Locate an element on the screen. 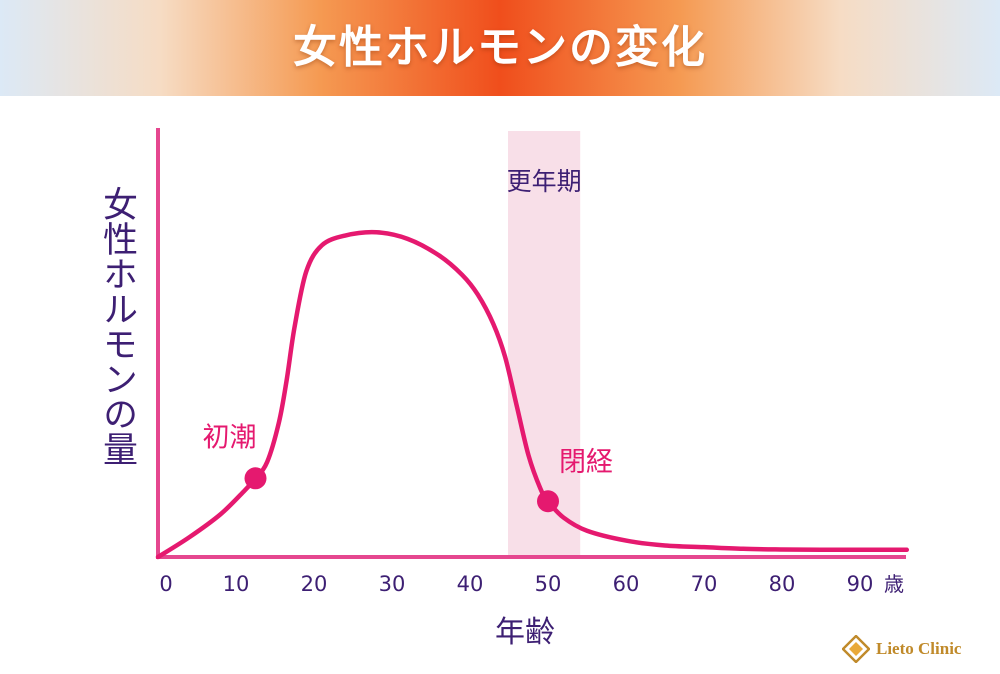  page-title: 女性ホルモンの変化 is located at coordinates (500, 47).